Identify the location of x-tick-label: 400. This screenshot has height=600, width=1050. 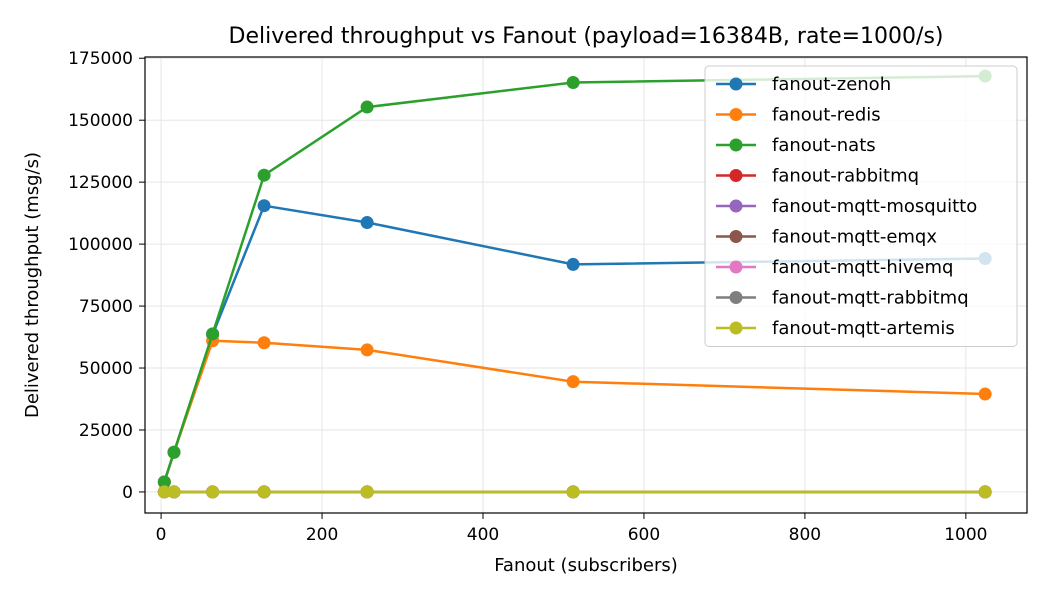
(483, 535).